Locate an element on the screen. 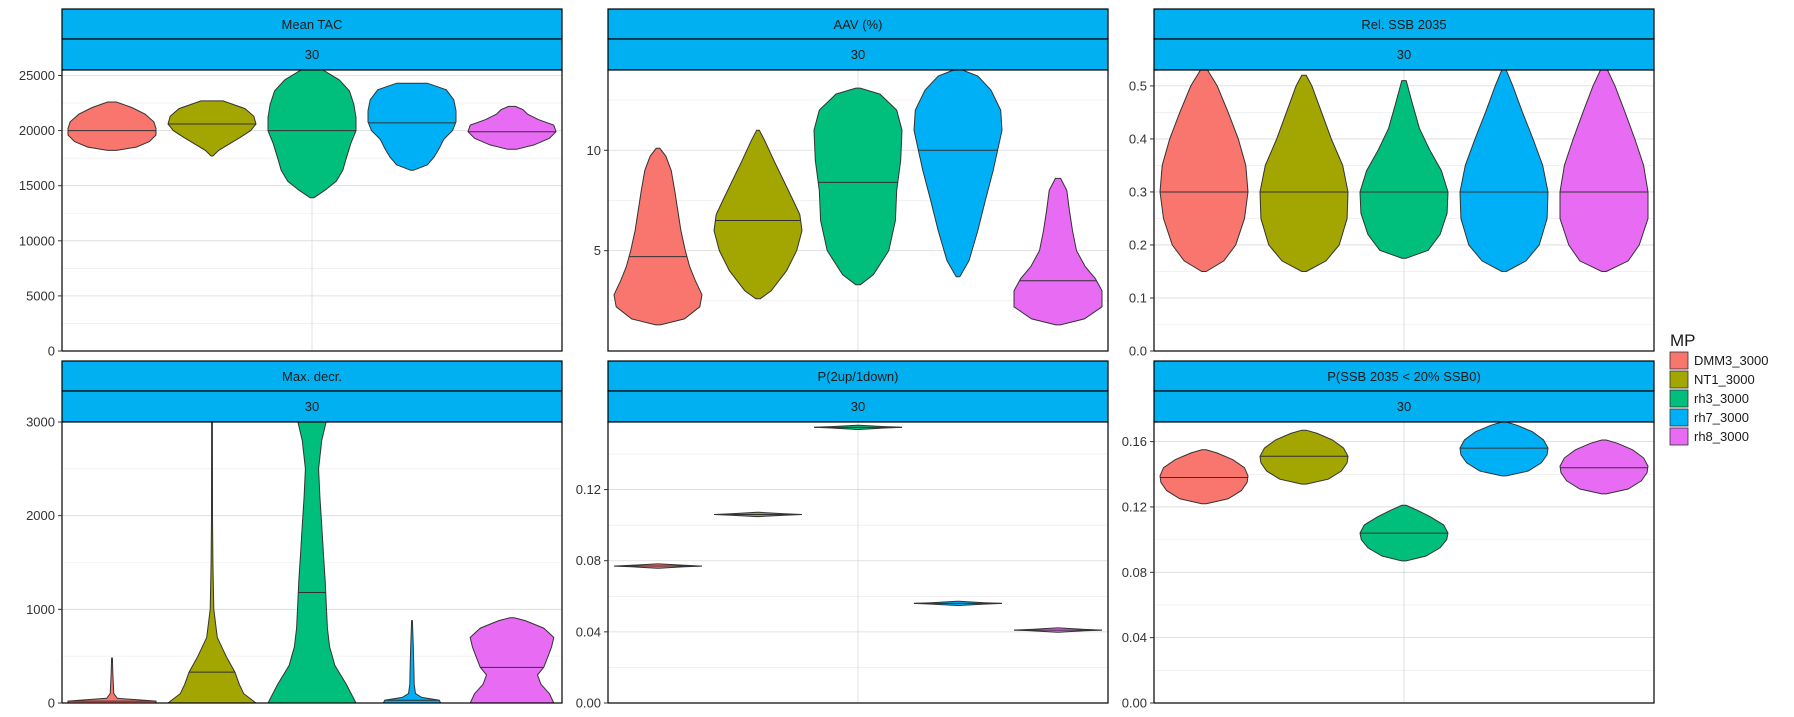  panel-title: P(SSB 2035 < 20% SSB0) is located at coordinates (1404, 376).